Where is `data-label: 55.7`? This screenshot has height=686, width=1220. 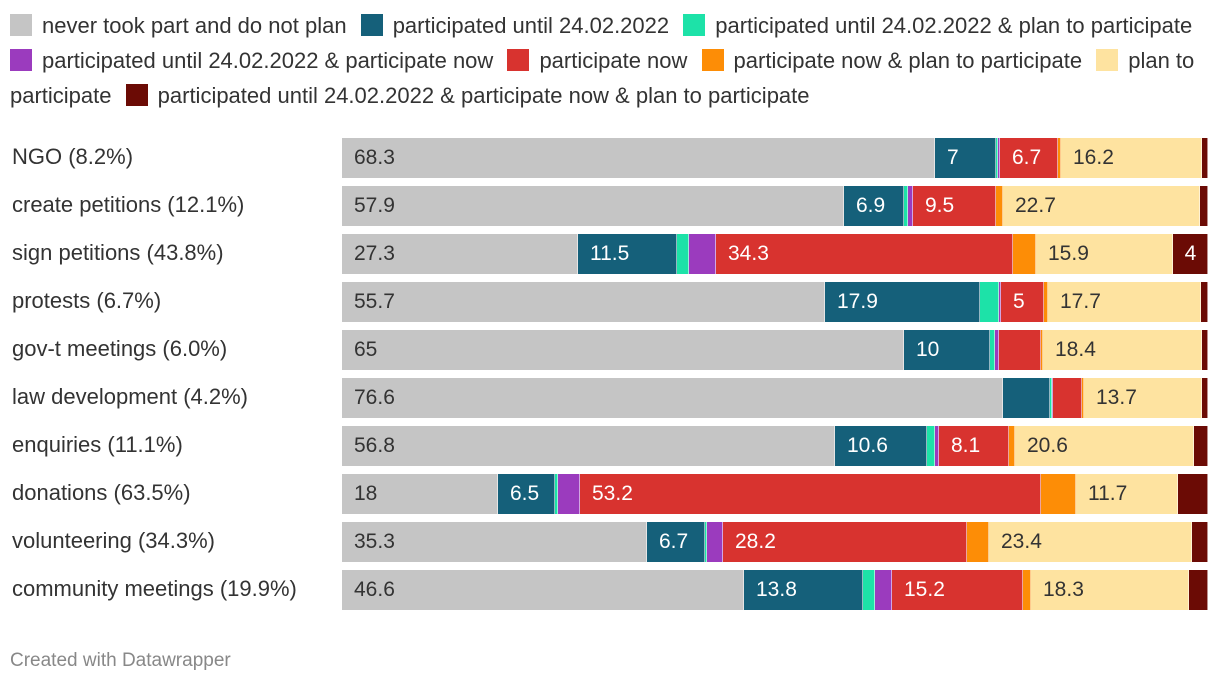
data-label: 55.7 is located at coordinates (374, 301).